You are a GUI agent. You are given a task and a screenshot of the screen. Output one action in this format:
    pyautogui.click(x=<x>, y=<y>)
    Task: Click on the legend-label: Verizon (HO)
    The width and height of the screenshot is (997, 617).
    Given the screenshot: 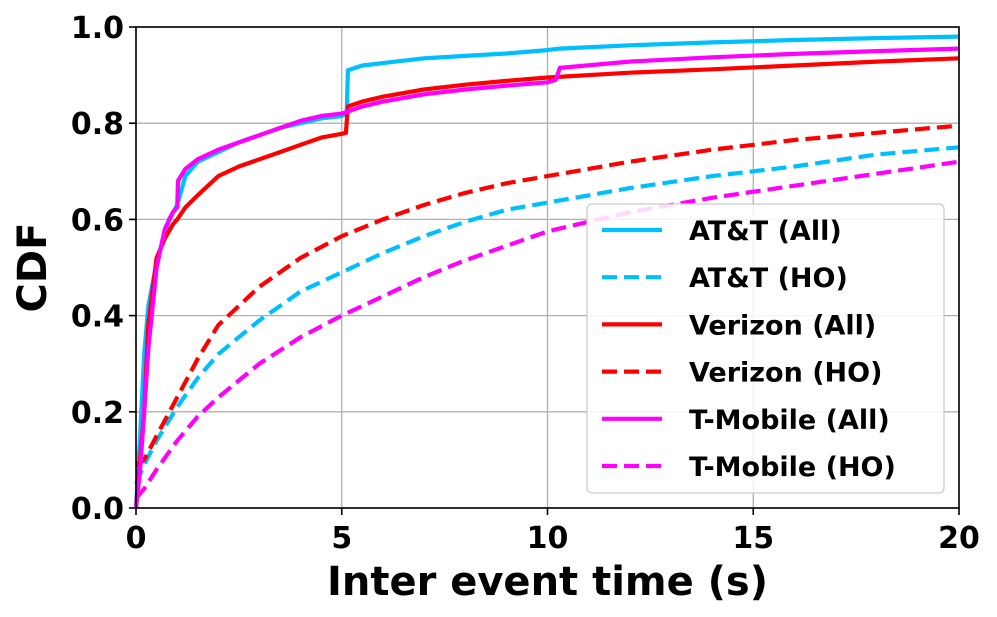 What is the action you would take?
    pyautogui.click(x=785, y=373)
    